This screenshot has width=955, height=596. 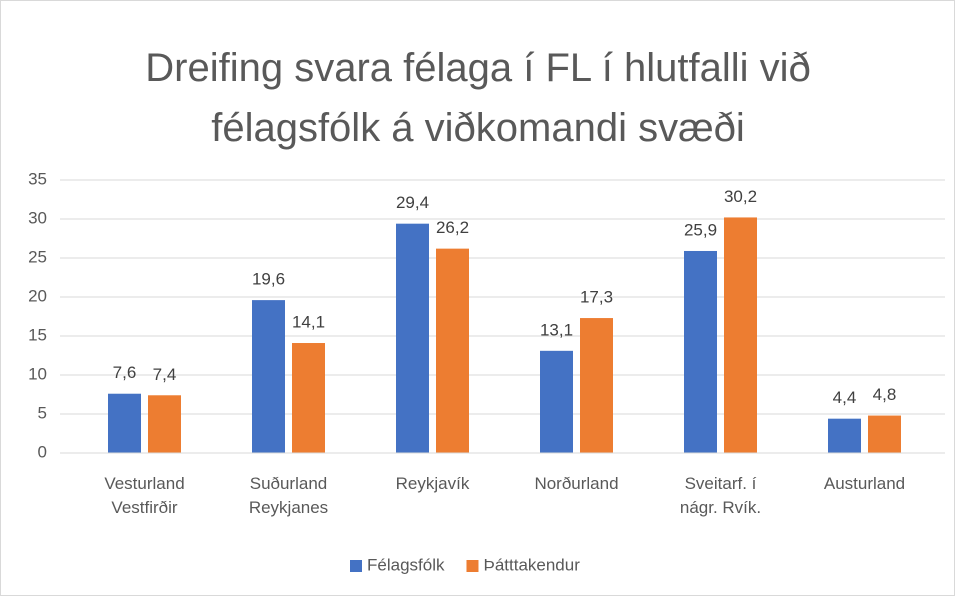 What do you see at coordinates (596, 297) in the screenshot?
I see `value-label: 17,3` at bounding box center [596, 297].